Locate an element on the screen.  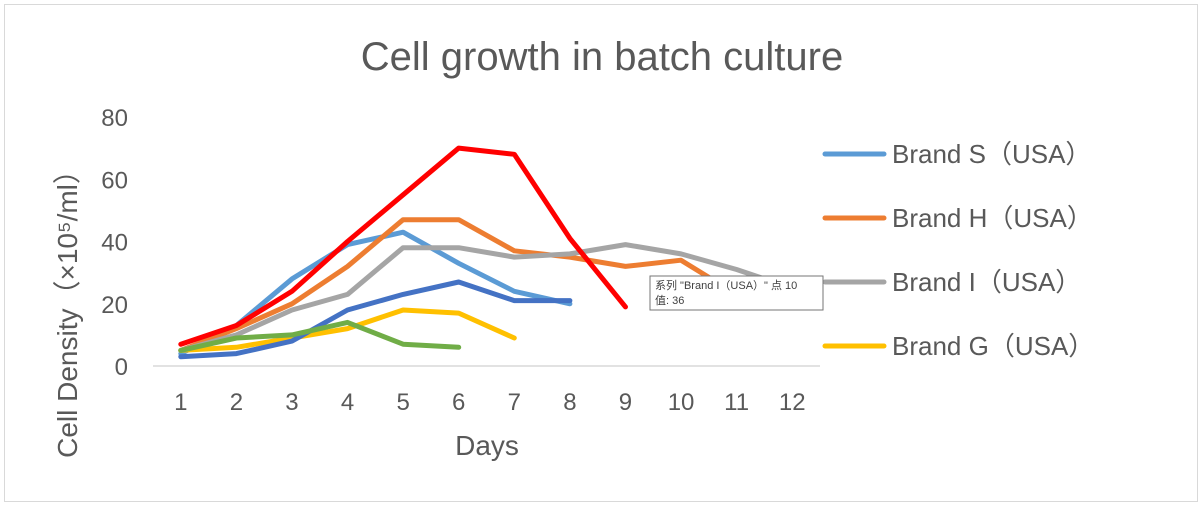
tooltip-line-2: 值: 36 is located at coordinates (669, 300).